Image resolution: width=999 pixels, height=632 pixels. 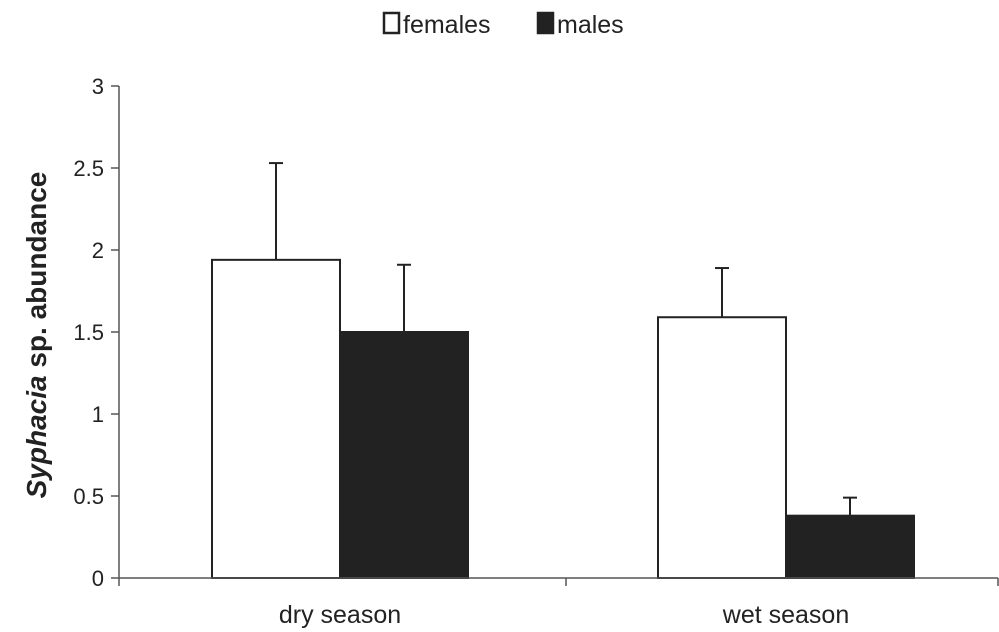 What do you see at coordinates (850, 546) in the screenshot?
I see `bar-males-wet-season` at bounding box center [850, 546].